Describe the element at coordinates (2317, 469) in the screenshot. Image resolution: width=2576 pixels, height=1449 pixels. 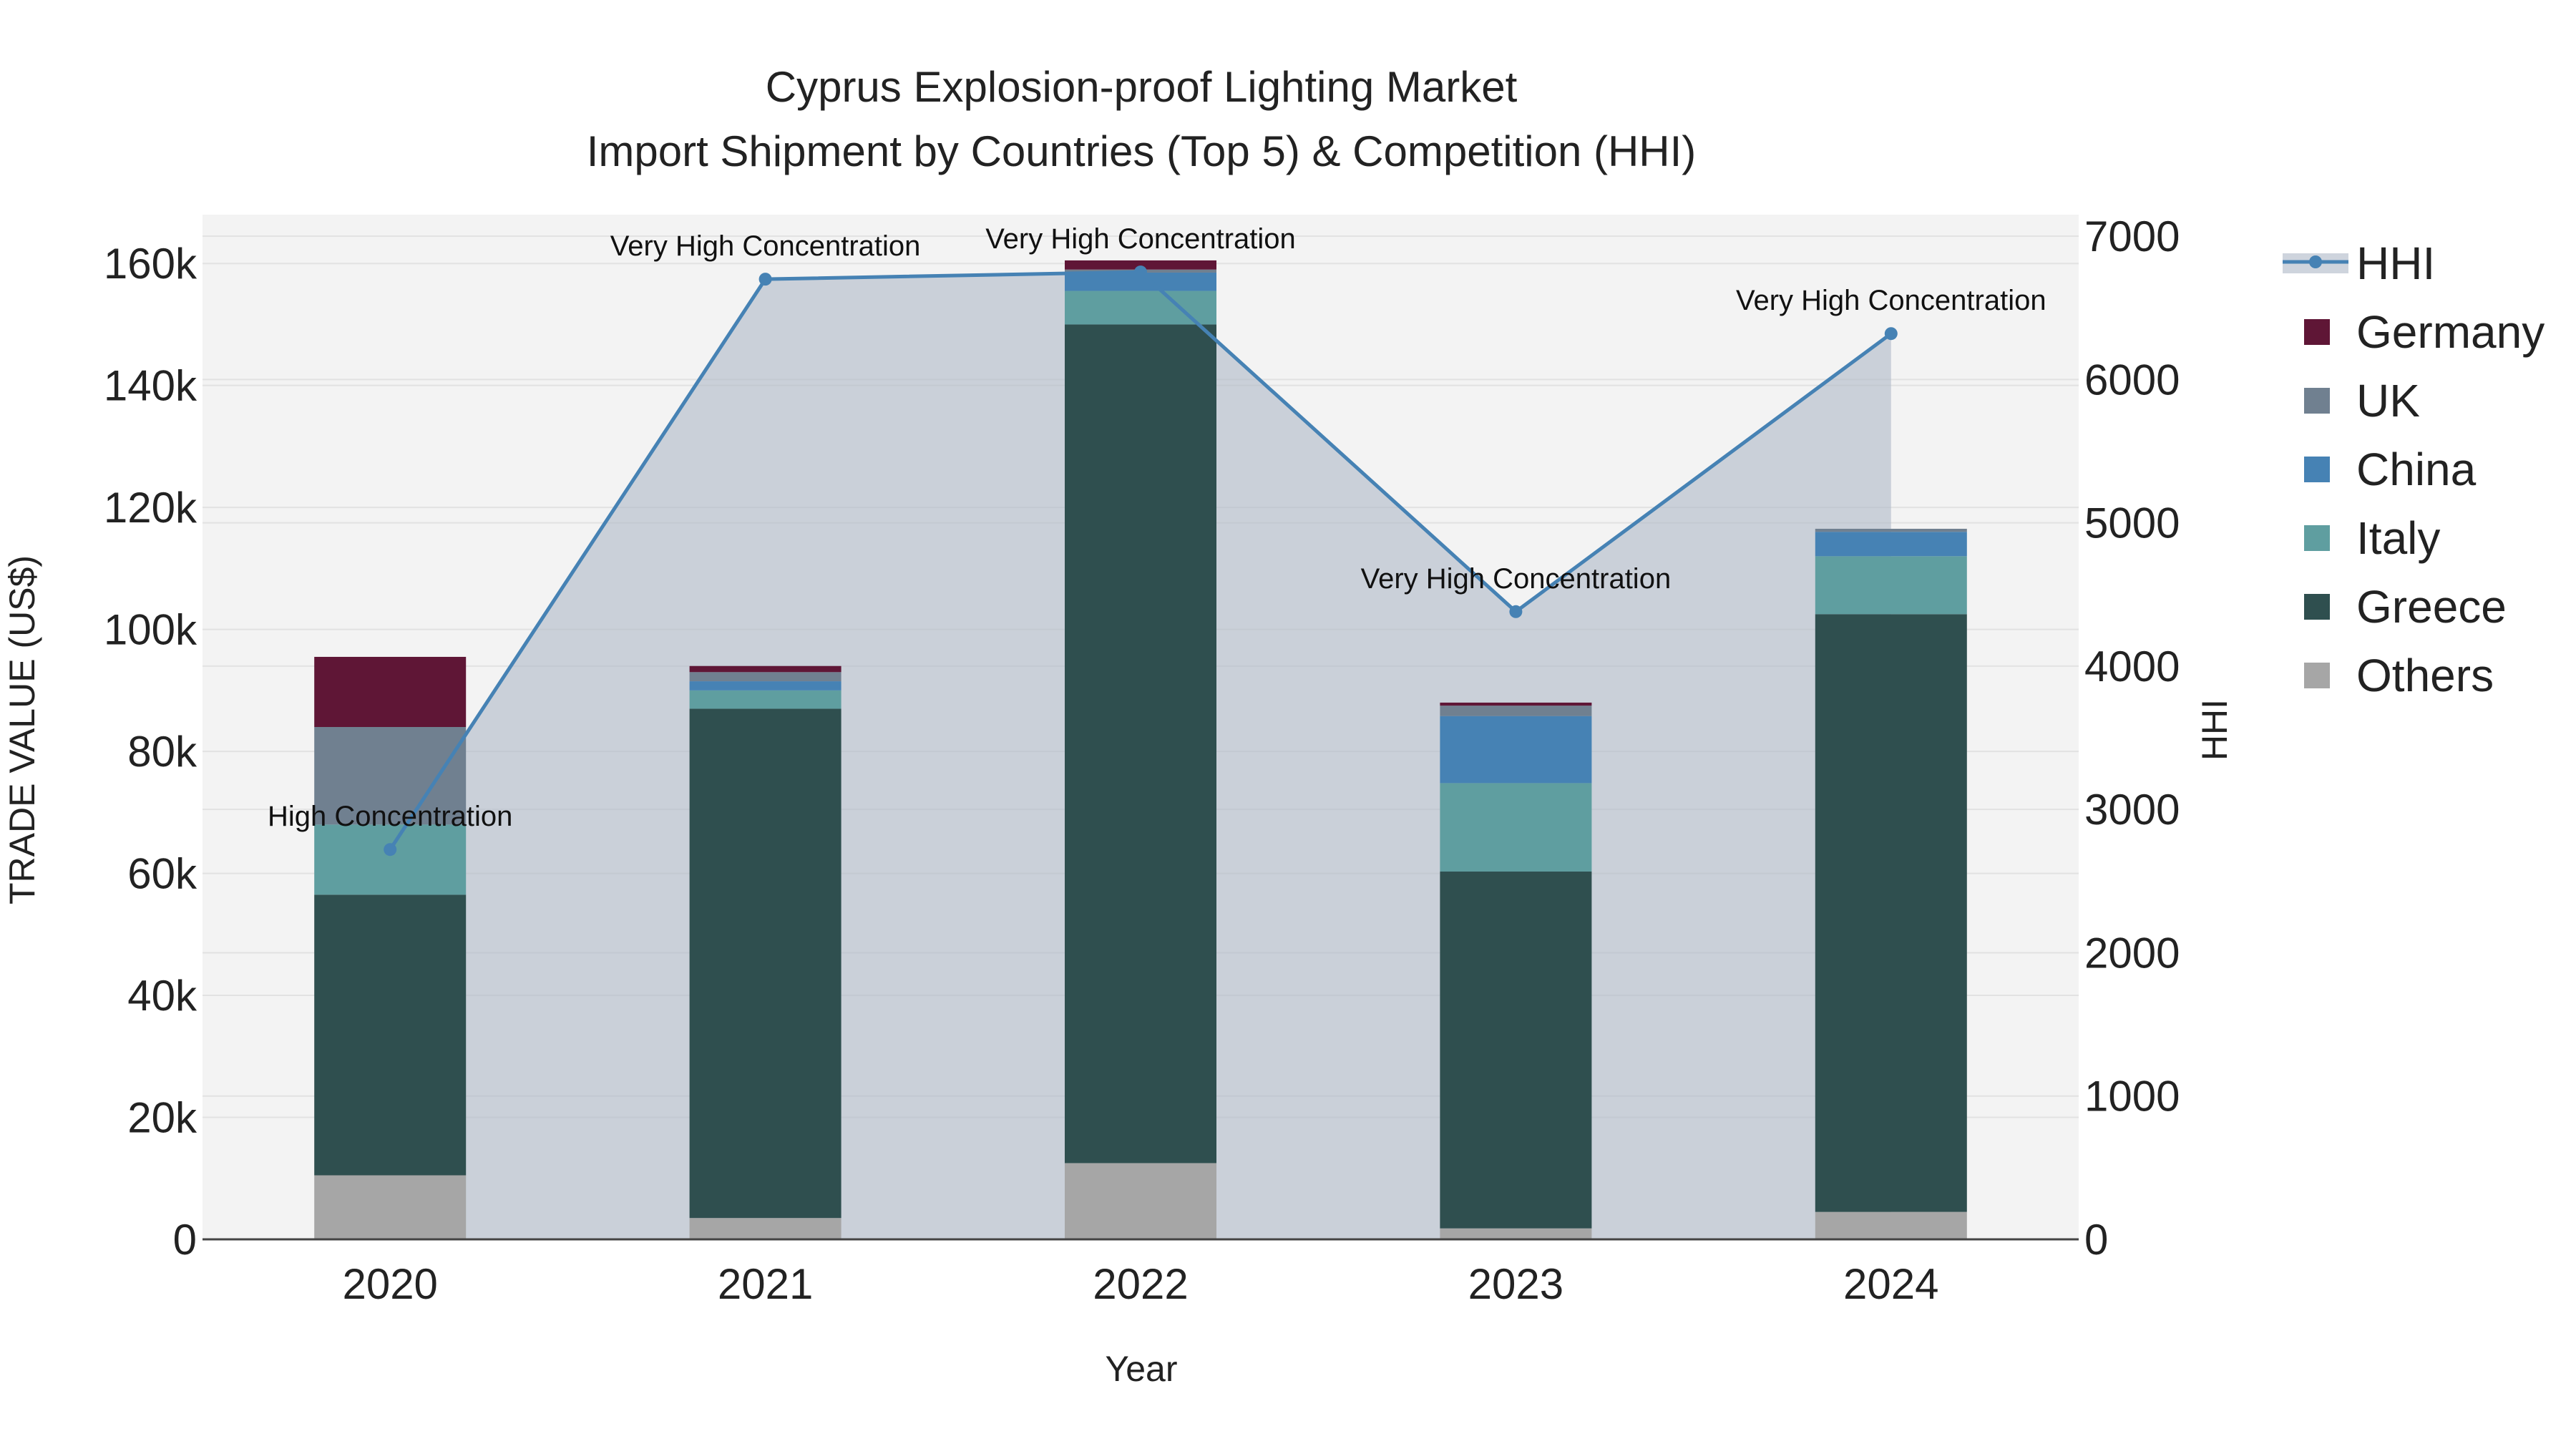
I see `legend-swatch-china` at that location.